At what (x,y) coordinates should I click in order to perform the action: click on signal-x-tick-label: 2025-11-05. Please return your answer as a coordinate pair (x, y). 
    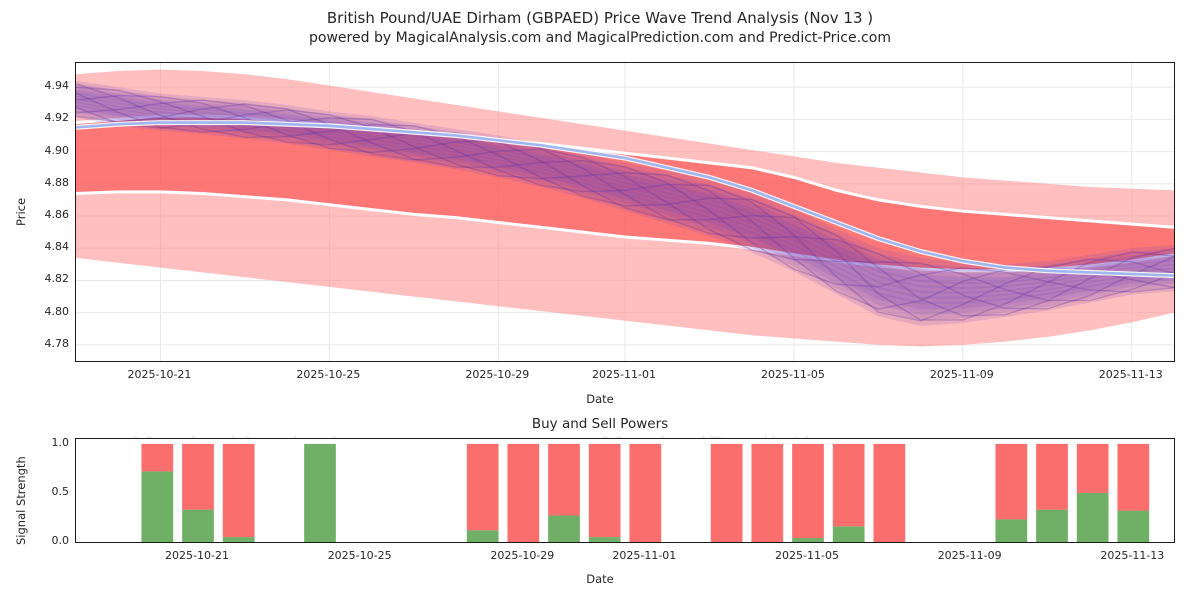
    Looking at the image, I should click on (807, 555).